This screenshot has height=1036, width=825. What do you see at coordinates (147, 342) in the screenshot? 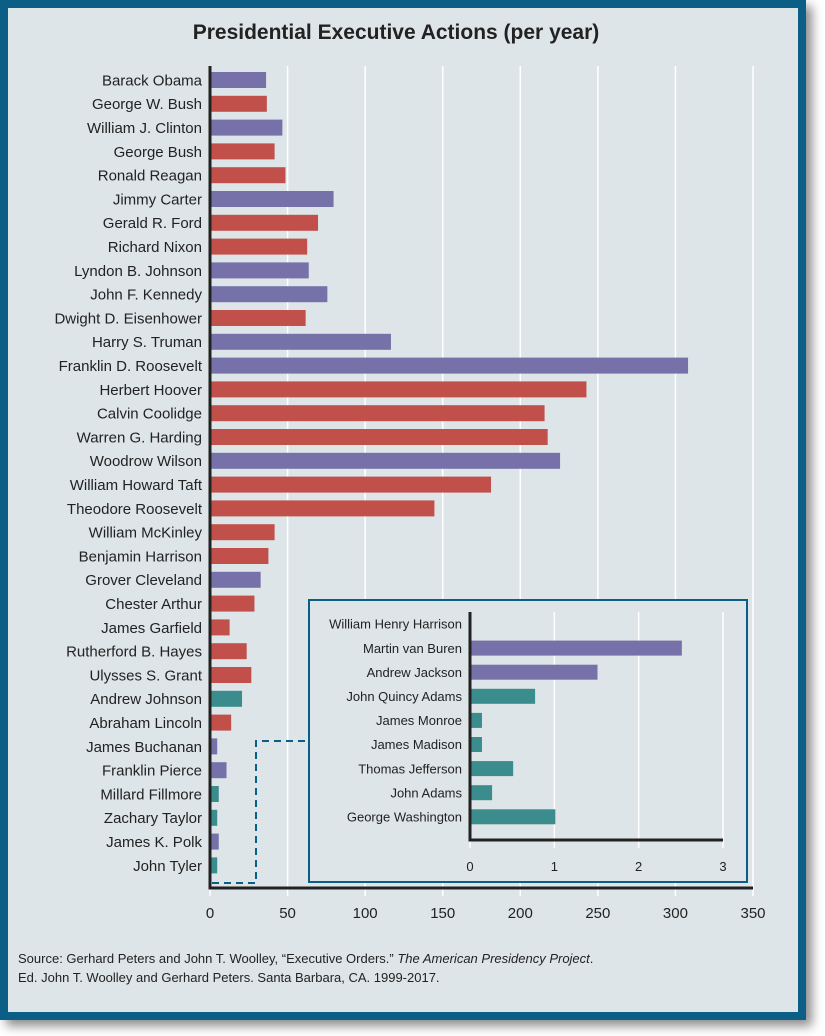
I see `main-category-label: Harry S. Truman` at bounding box center [147, 342].